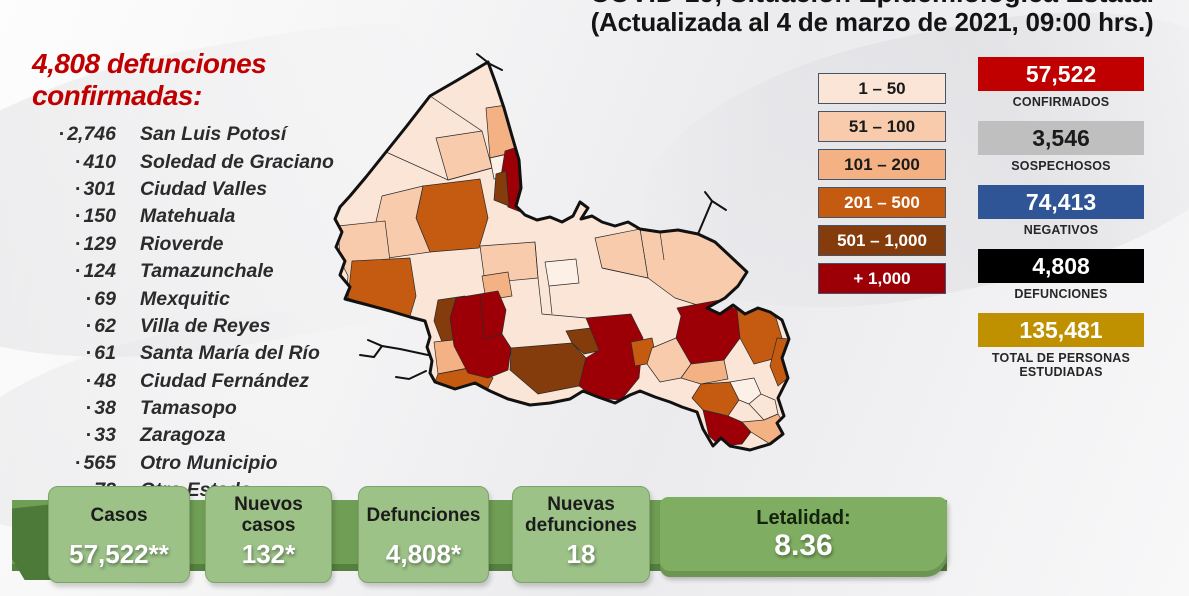 The height and width of the screenshot is (596, 1189). Describe the element at coordinates (237, 161) in the screenshot. I see `municipality-name: Soledad de Graciano` at that location.